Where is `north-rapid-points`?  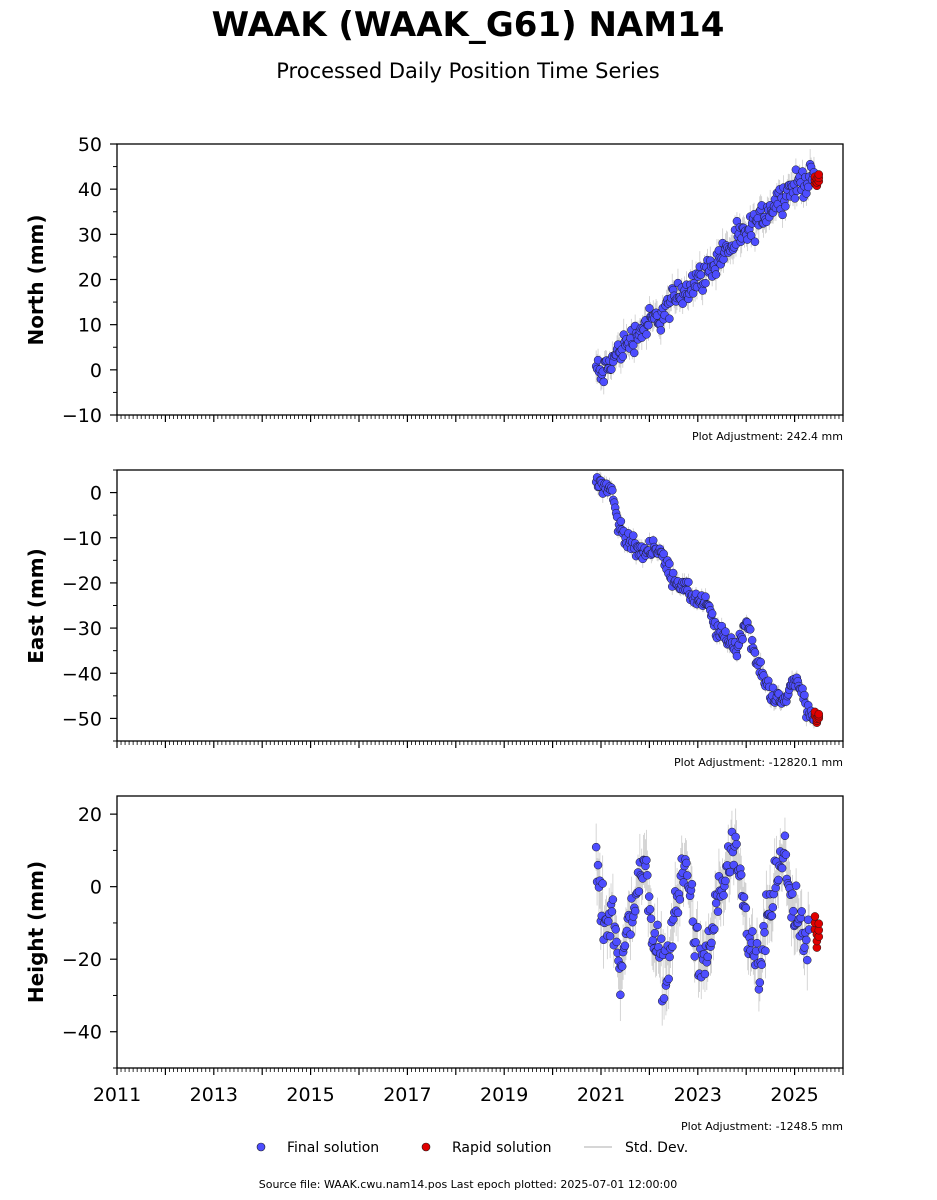 north-rapid-points is located at coordinates (817, 180).